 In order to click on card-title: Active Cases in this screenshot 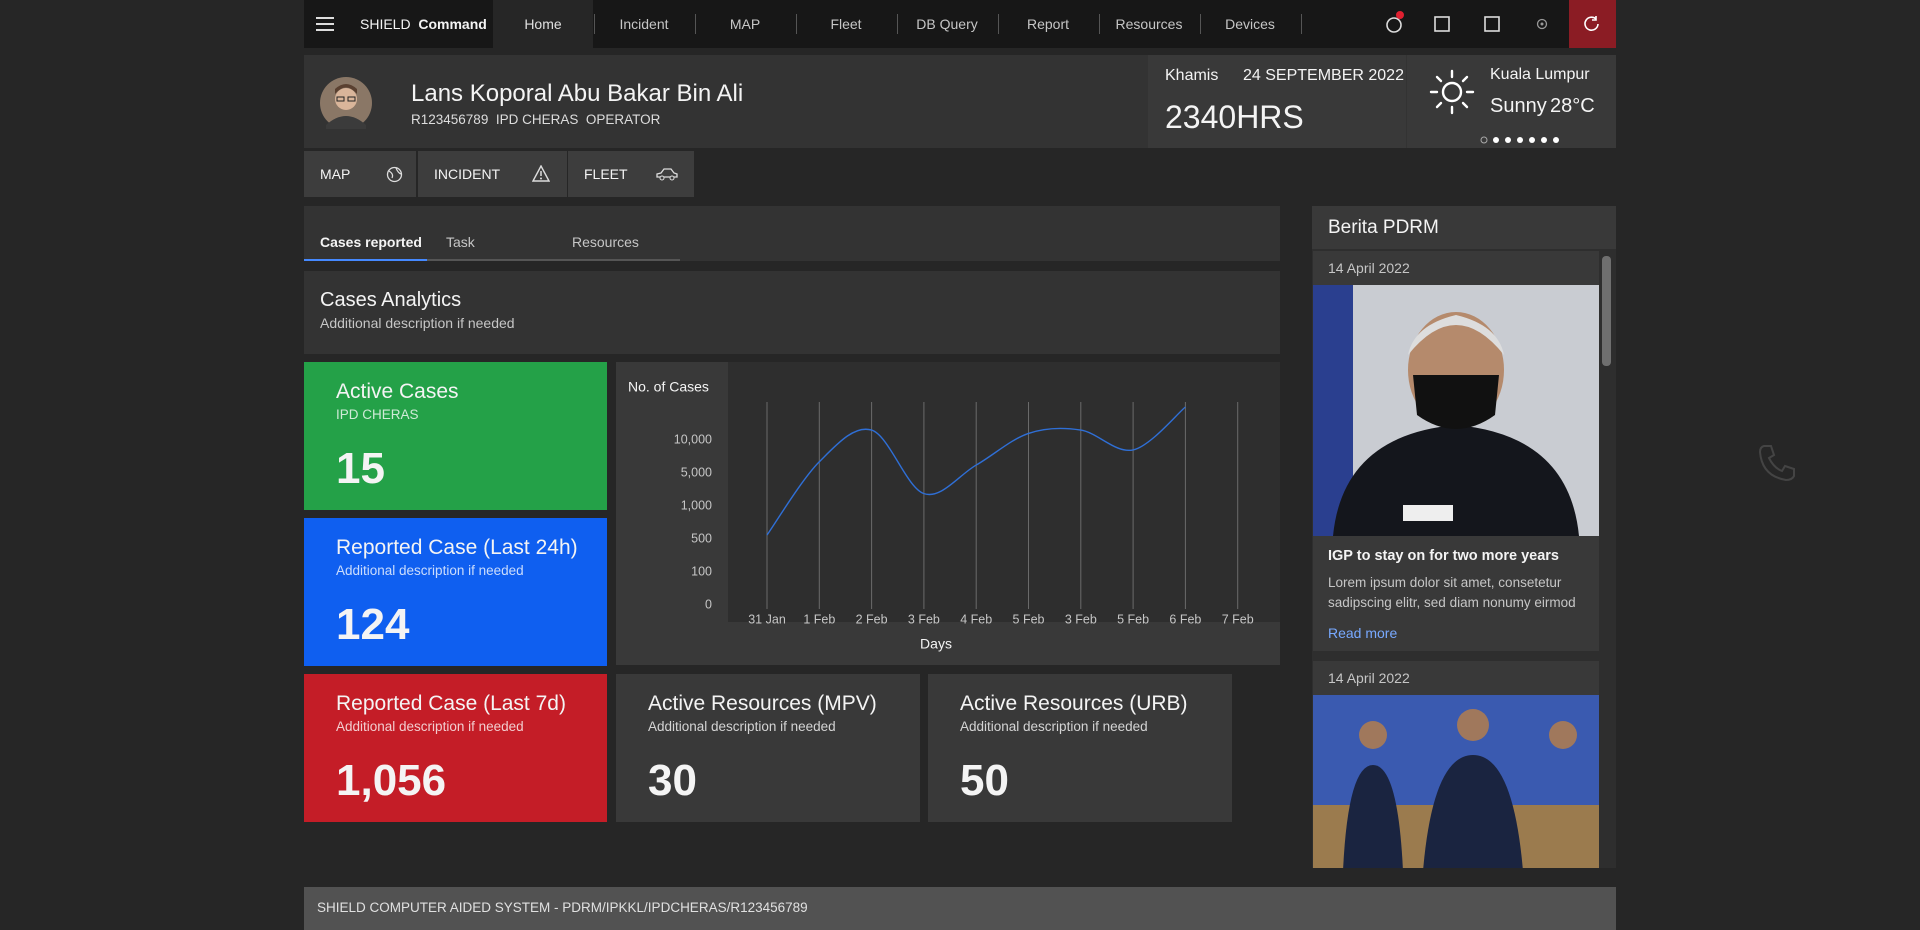, I will do `click(397, 391)`.